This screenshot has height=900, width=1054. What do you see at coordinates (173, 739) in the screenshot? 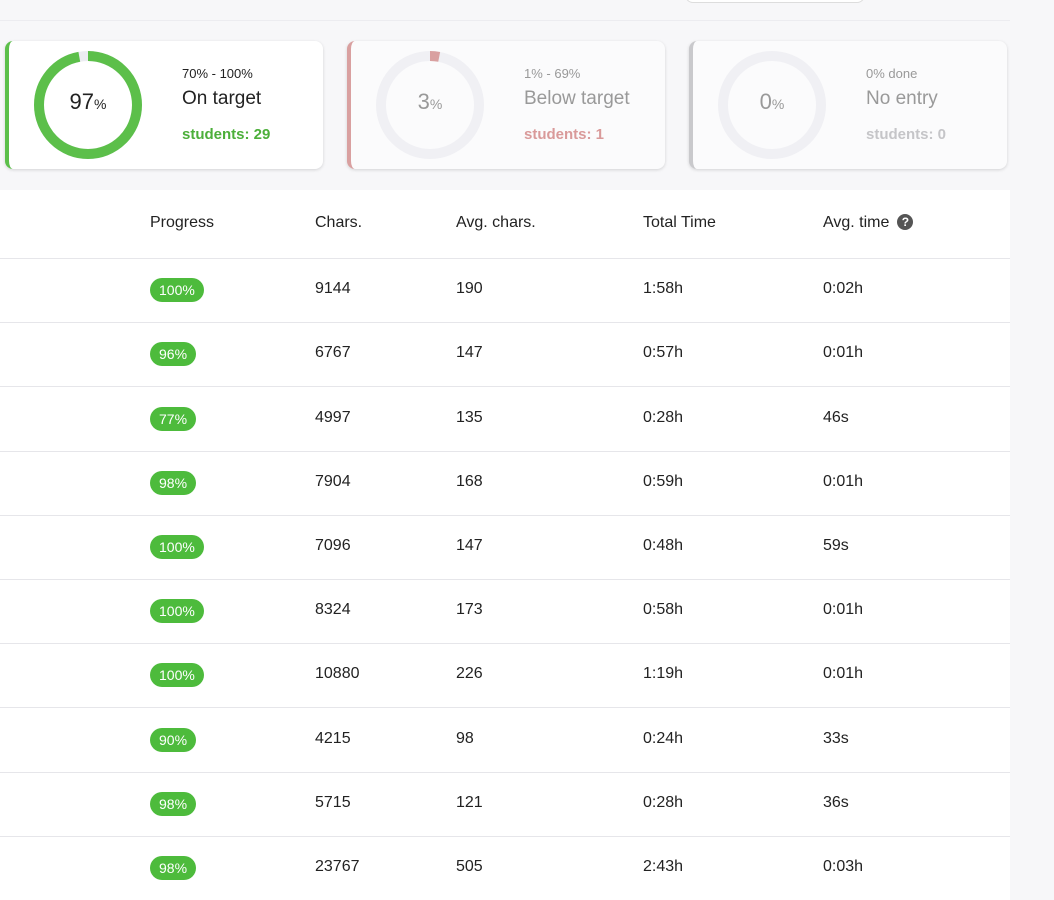
I see `progress-badge: 90%` at bounding box center [173, 739].